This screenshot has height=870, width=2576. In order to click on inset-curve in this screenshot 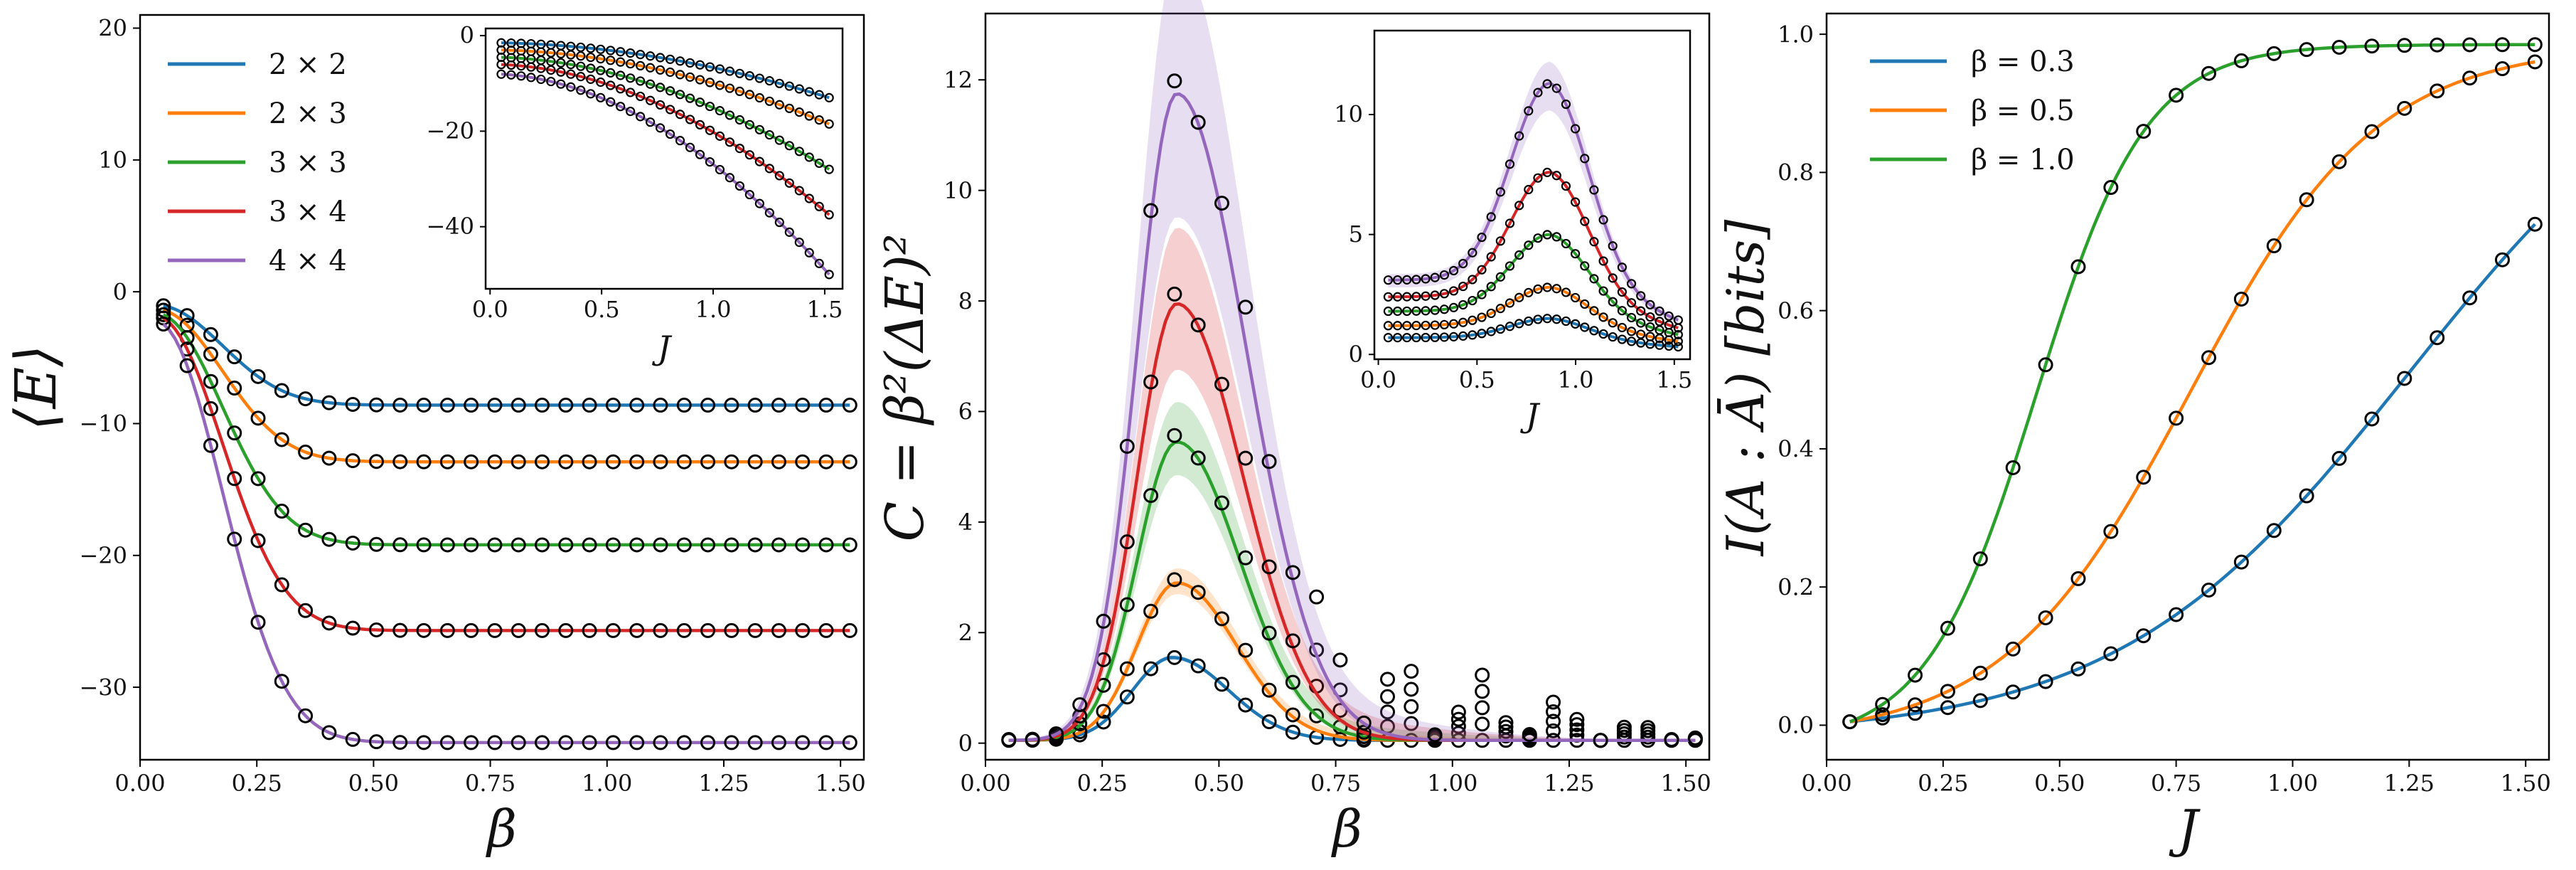, I will do `click(1533, 202)`.